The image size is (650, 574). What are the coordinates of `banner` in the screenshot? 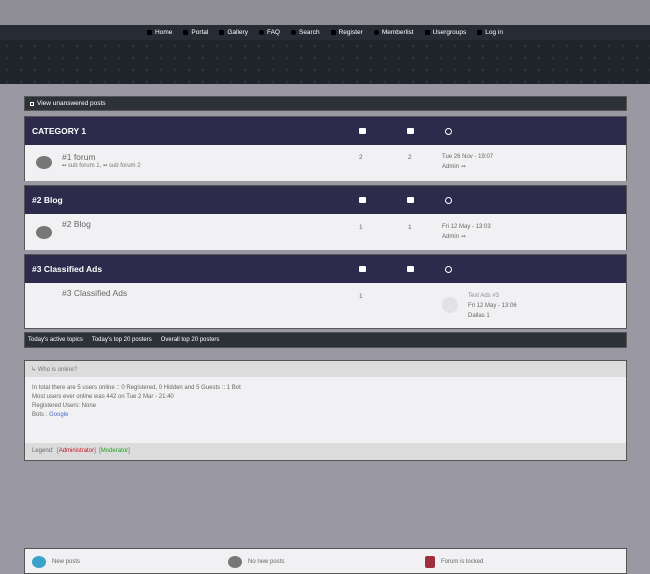 It's located at (325, 62).